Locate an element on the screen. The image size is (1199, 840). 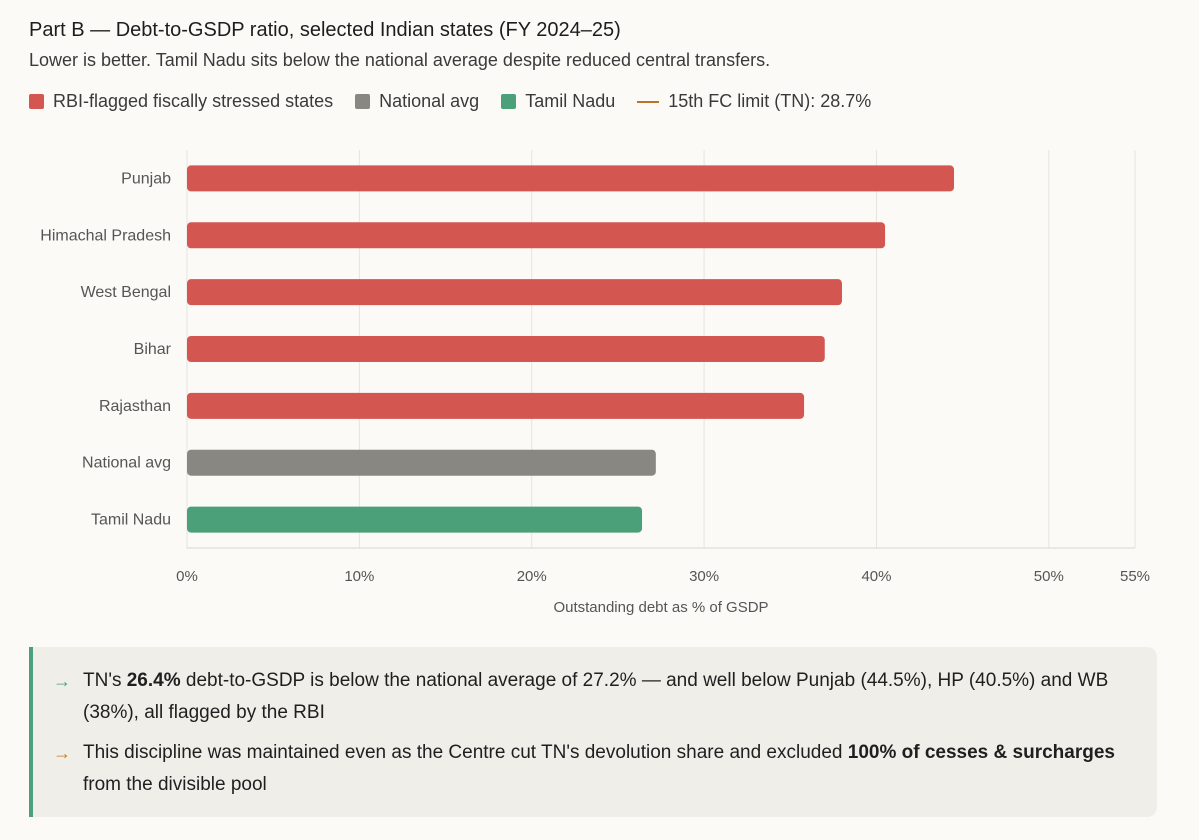
bar-rajasthan is located at coordinates (496, 405).